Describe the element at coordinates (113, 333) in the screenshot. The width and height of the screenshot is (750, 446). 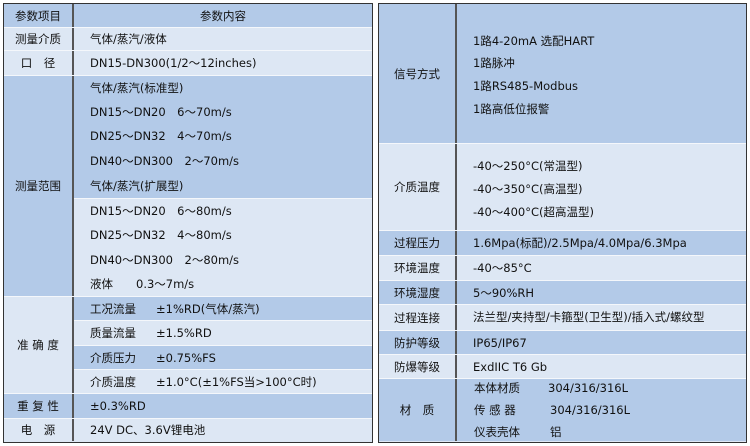
I see `key: 质量流量` at that location.